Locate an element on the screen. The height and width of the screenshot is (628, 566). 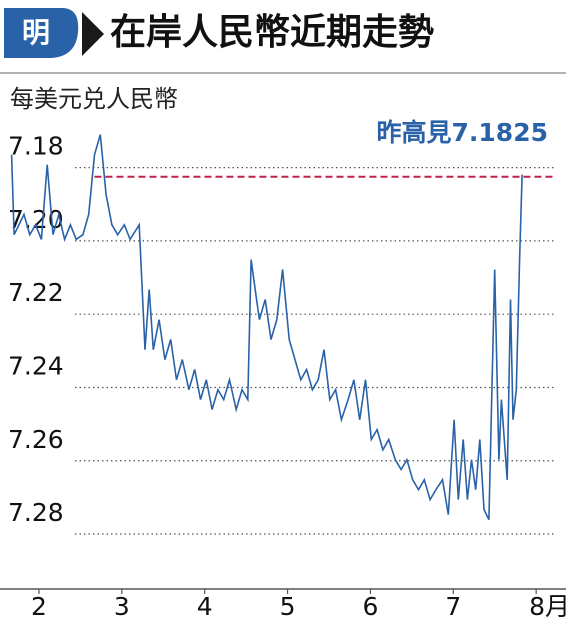
y-axis-label: 每美元兑人民幣 is located at coordinates (94, 99).